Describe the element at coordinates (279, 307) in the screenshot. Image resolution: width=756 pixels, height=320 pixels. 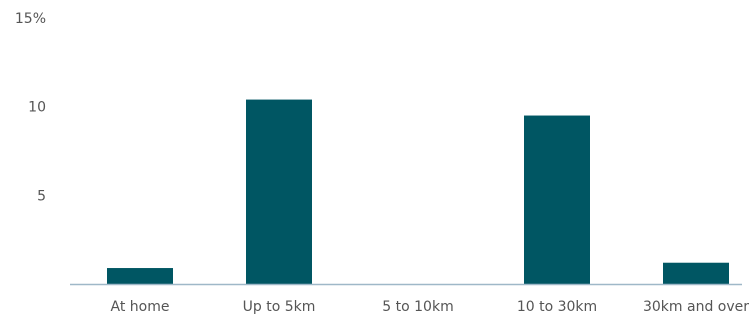
I see `x-tick-label: Up to 5km` at that location.